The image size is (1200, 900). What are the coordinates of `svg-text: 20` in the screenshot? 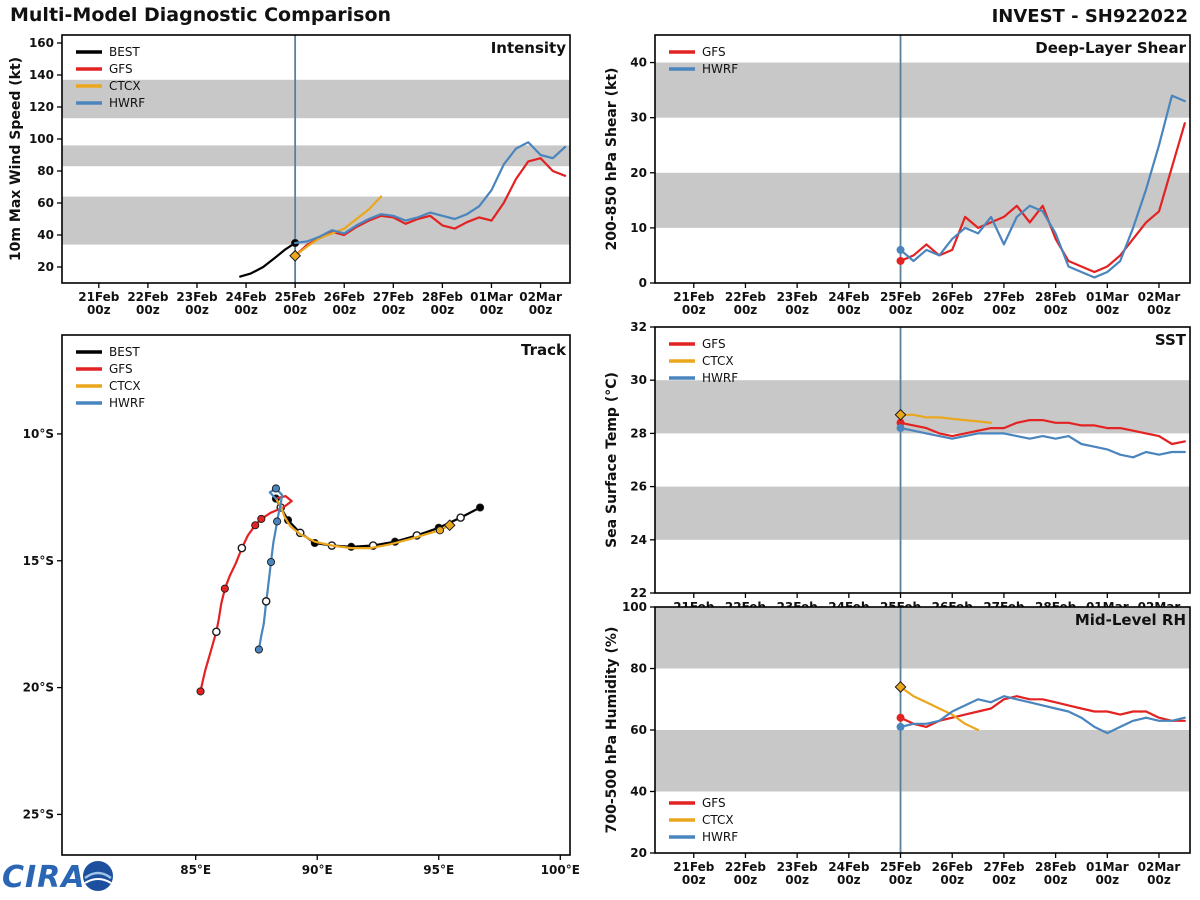 It's located at (638, 173).